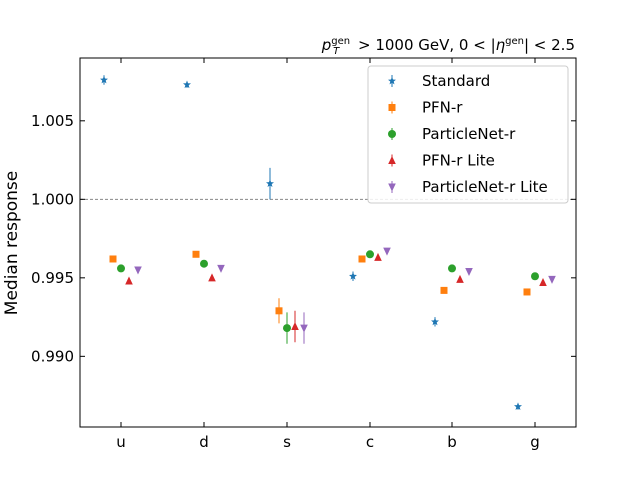 The width and height of the screenshot is (640, 480). Describe the element at coordinates (52, 278) in the screenshot. I see `y-tick-label: 0.995` at that location.